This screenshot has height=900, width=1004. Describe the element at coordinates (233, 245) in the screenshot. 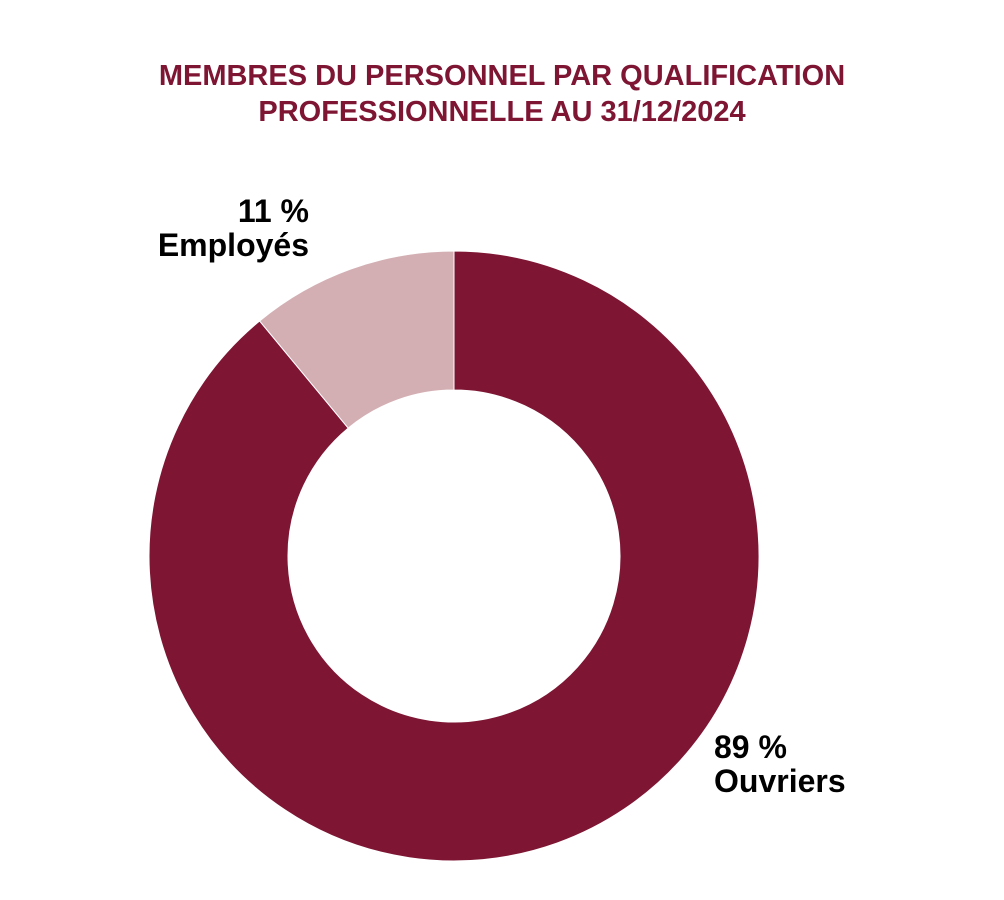

I see `slice-name-employes: Employés` at that location.